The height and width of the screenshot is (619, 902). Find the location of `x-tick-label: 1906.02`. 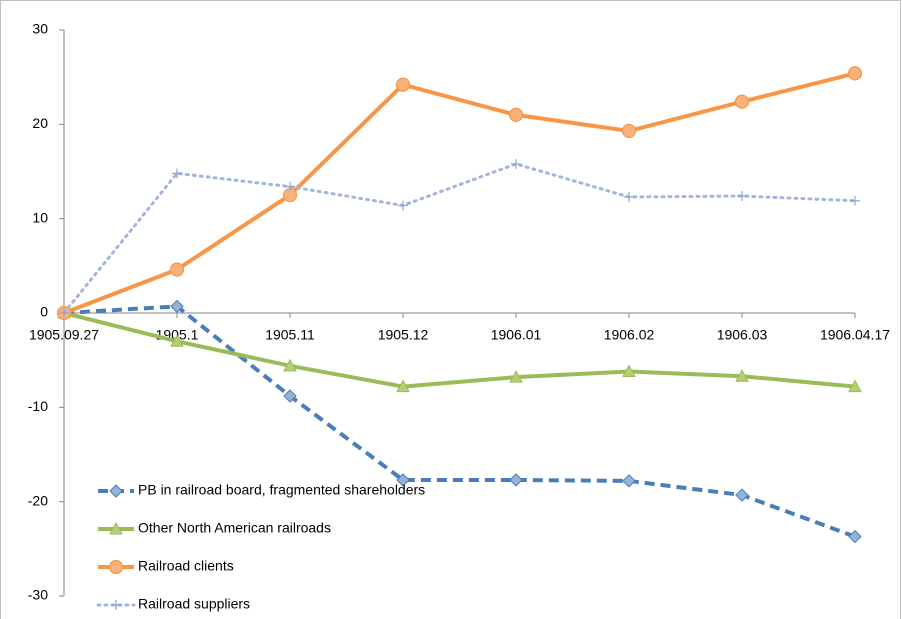

x-tick-label: 1906.02 is located at coordinates (629, 335).